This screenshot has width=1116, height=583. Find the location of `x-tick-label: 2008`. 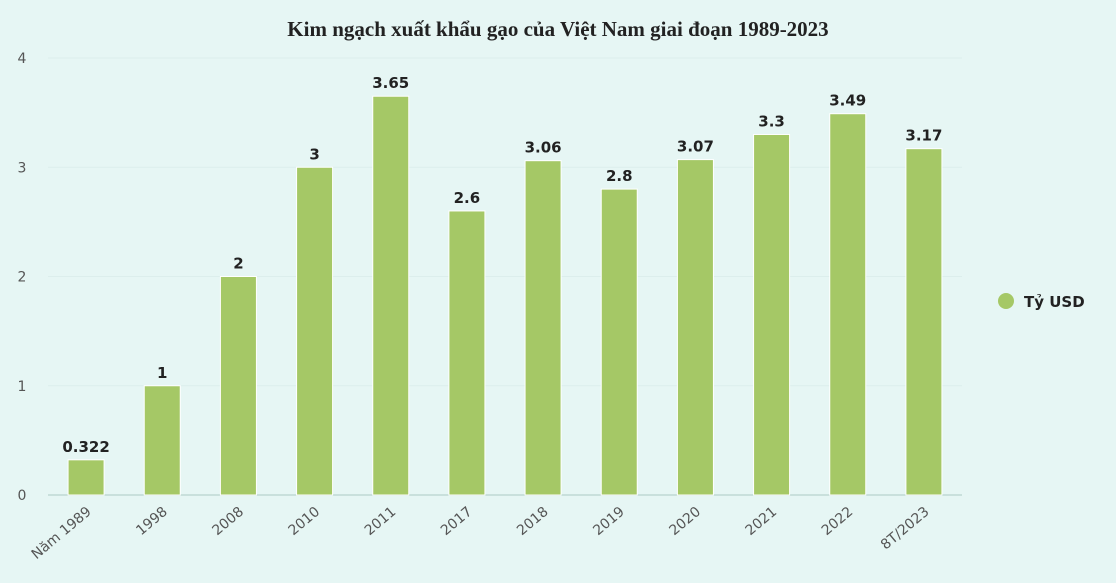

x-tick-label: 2008 is located at coordinates (228, 521).